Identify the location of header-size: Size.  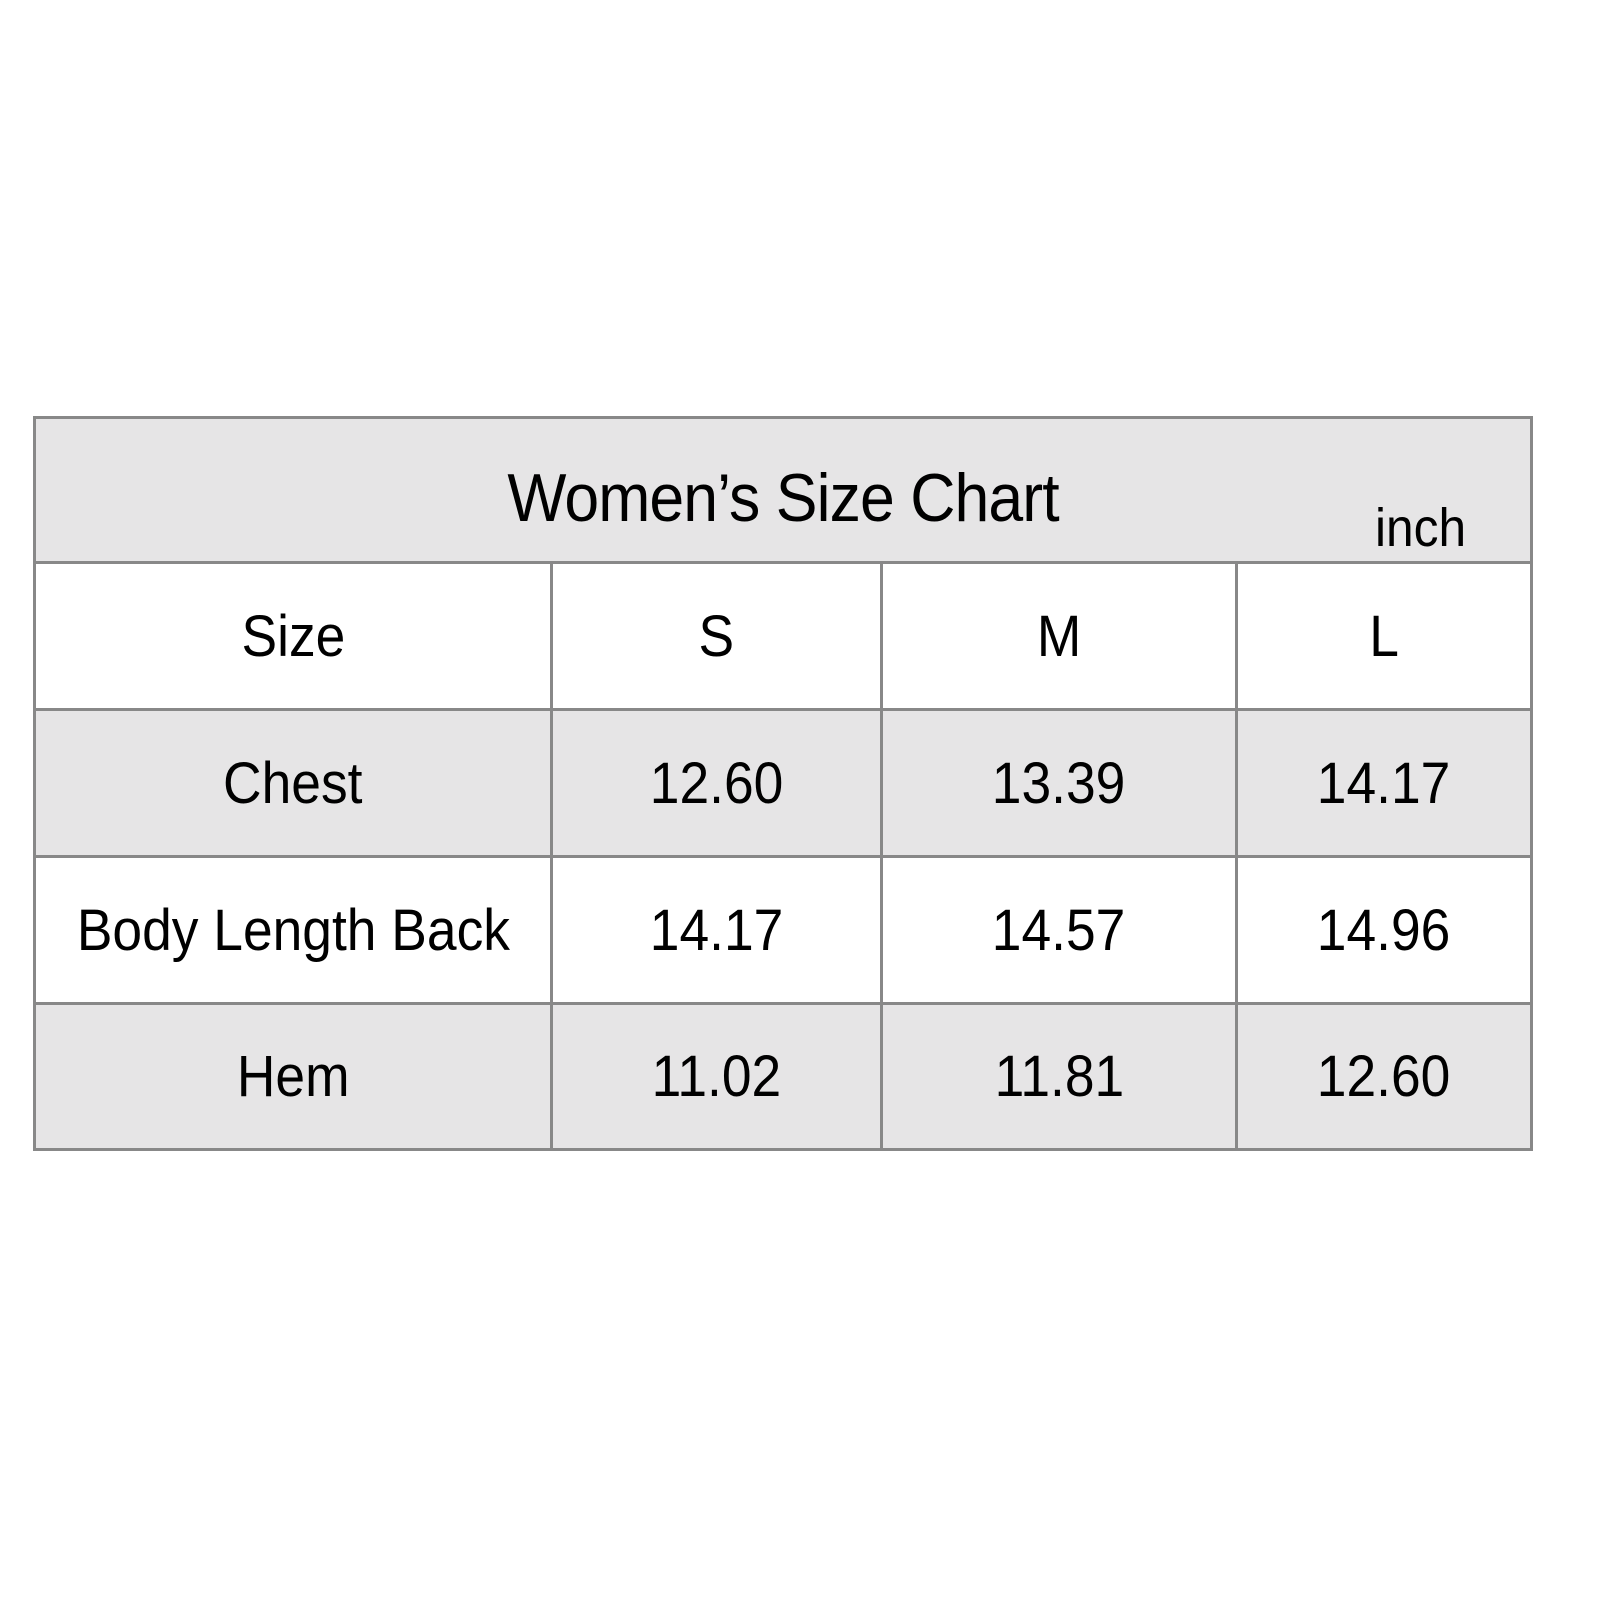
(293, 636).